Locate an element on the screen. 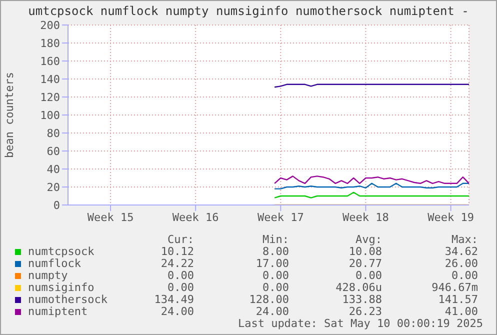 Image resolution: width=497 pixels, height=335 pixels. text: 946.67m is located at coordinates (455, 287).